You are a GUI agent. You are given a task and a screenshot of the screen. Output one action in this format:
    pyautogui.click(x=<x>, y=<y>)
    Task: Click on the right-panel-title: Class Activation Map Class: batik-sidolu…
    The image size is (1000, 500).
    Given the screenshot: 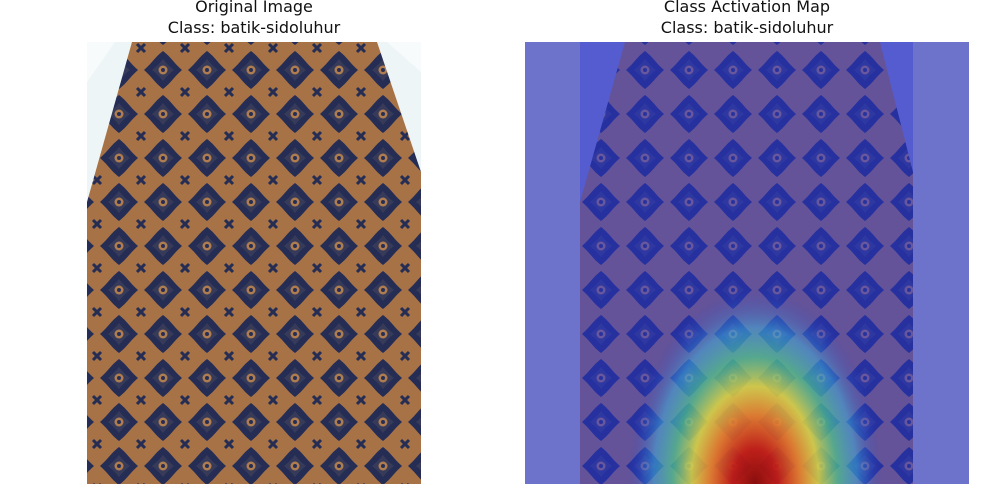 What is the action you would take?
    pyautogui.click(x=747, y=19)
    